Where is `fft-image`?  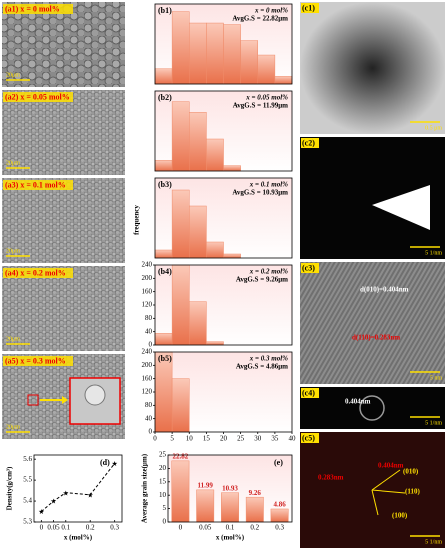 fft-image is located at coordinates (372, 408).